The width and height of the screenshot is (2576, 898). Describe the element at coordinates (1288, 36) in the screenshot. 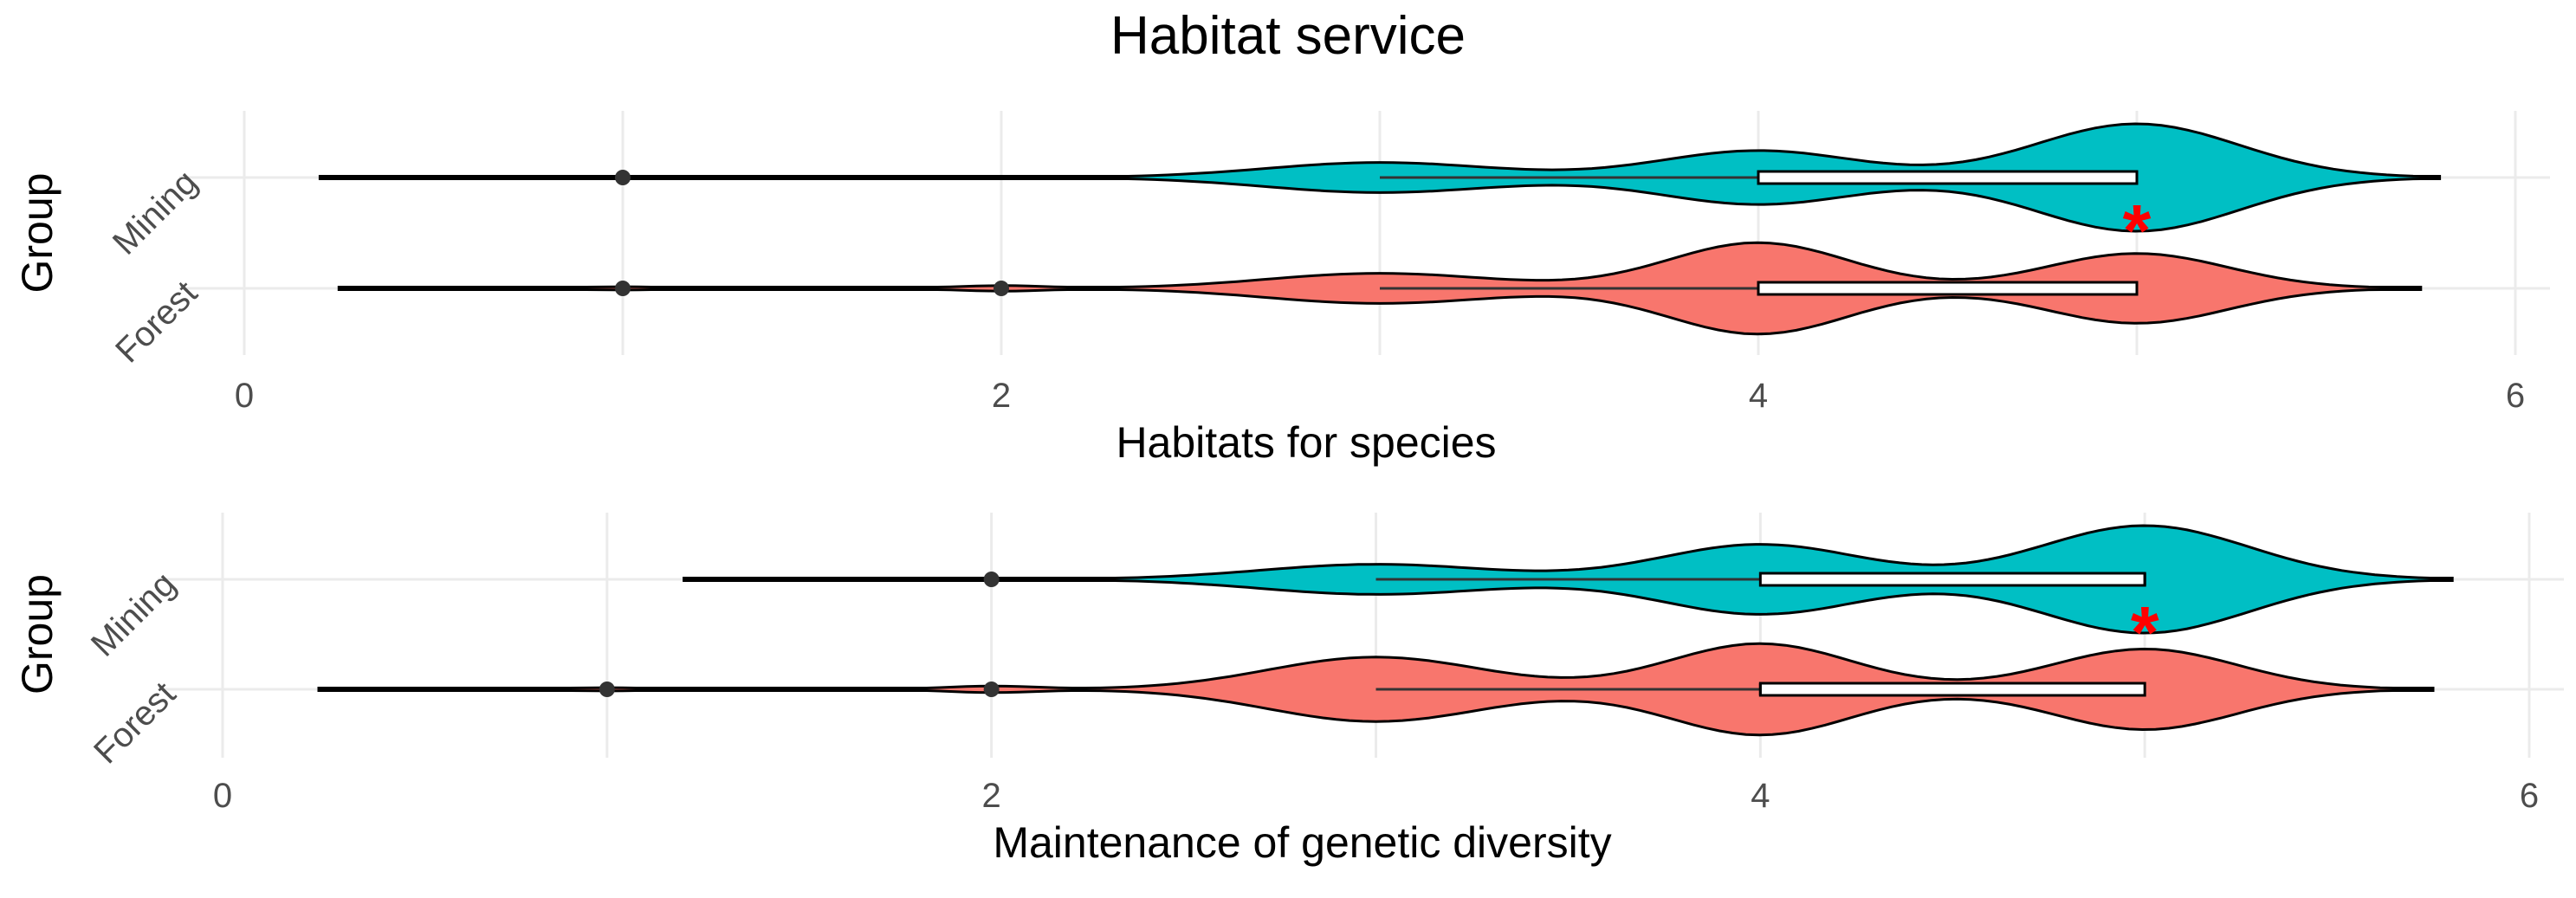

I see `chart-title: Habitat service` at that location.